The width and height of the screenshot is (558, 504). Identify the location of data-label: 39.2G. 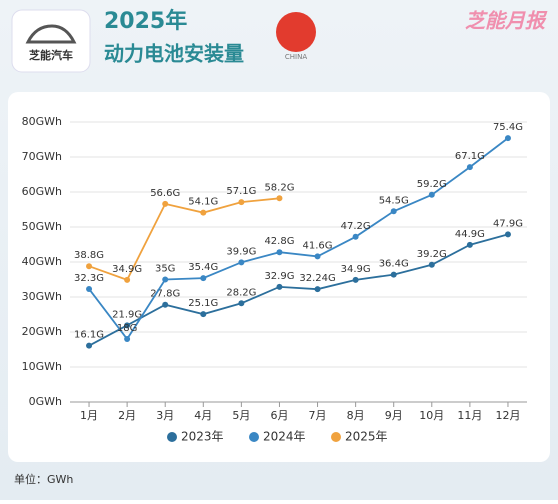
(432, 254).